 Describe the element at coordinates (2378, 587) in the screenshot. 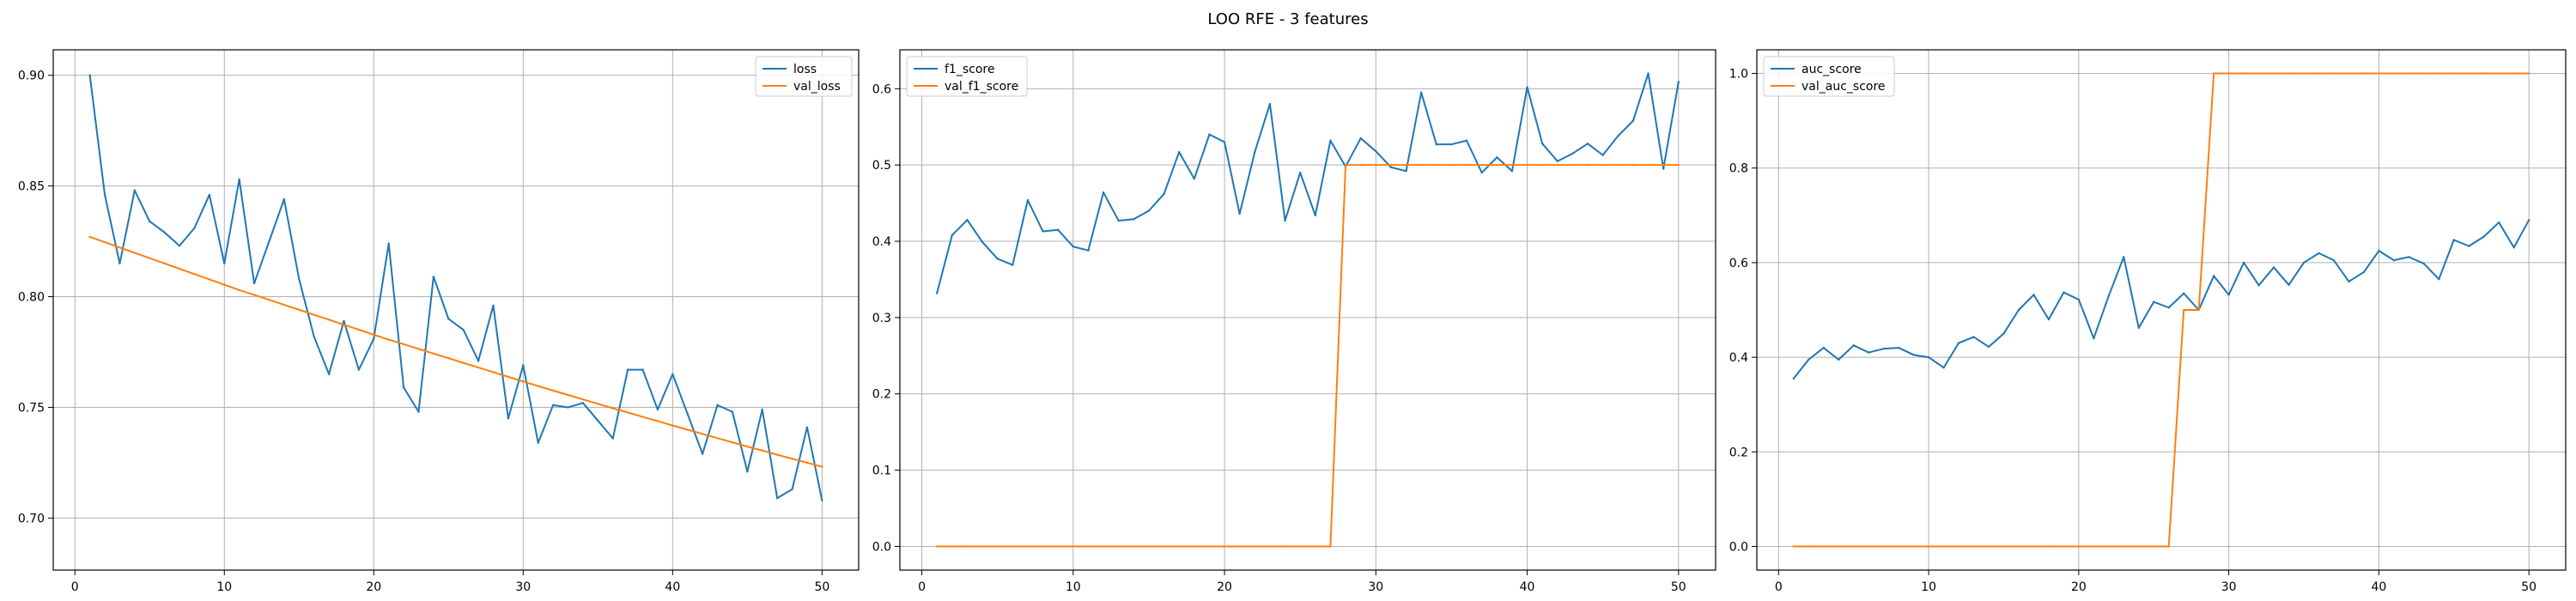

I see `x-tick-label: 40` at that location.